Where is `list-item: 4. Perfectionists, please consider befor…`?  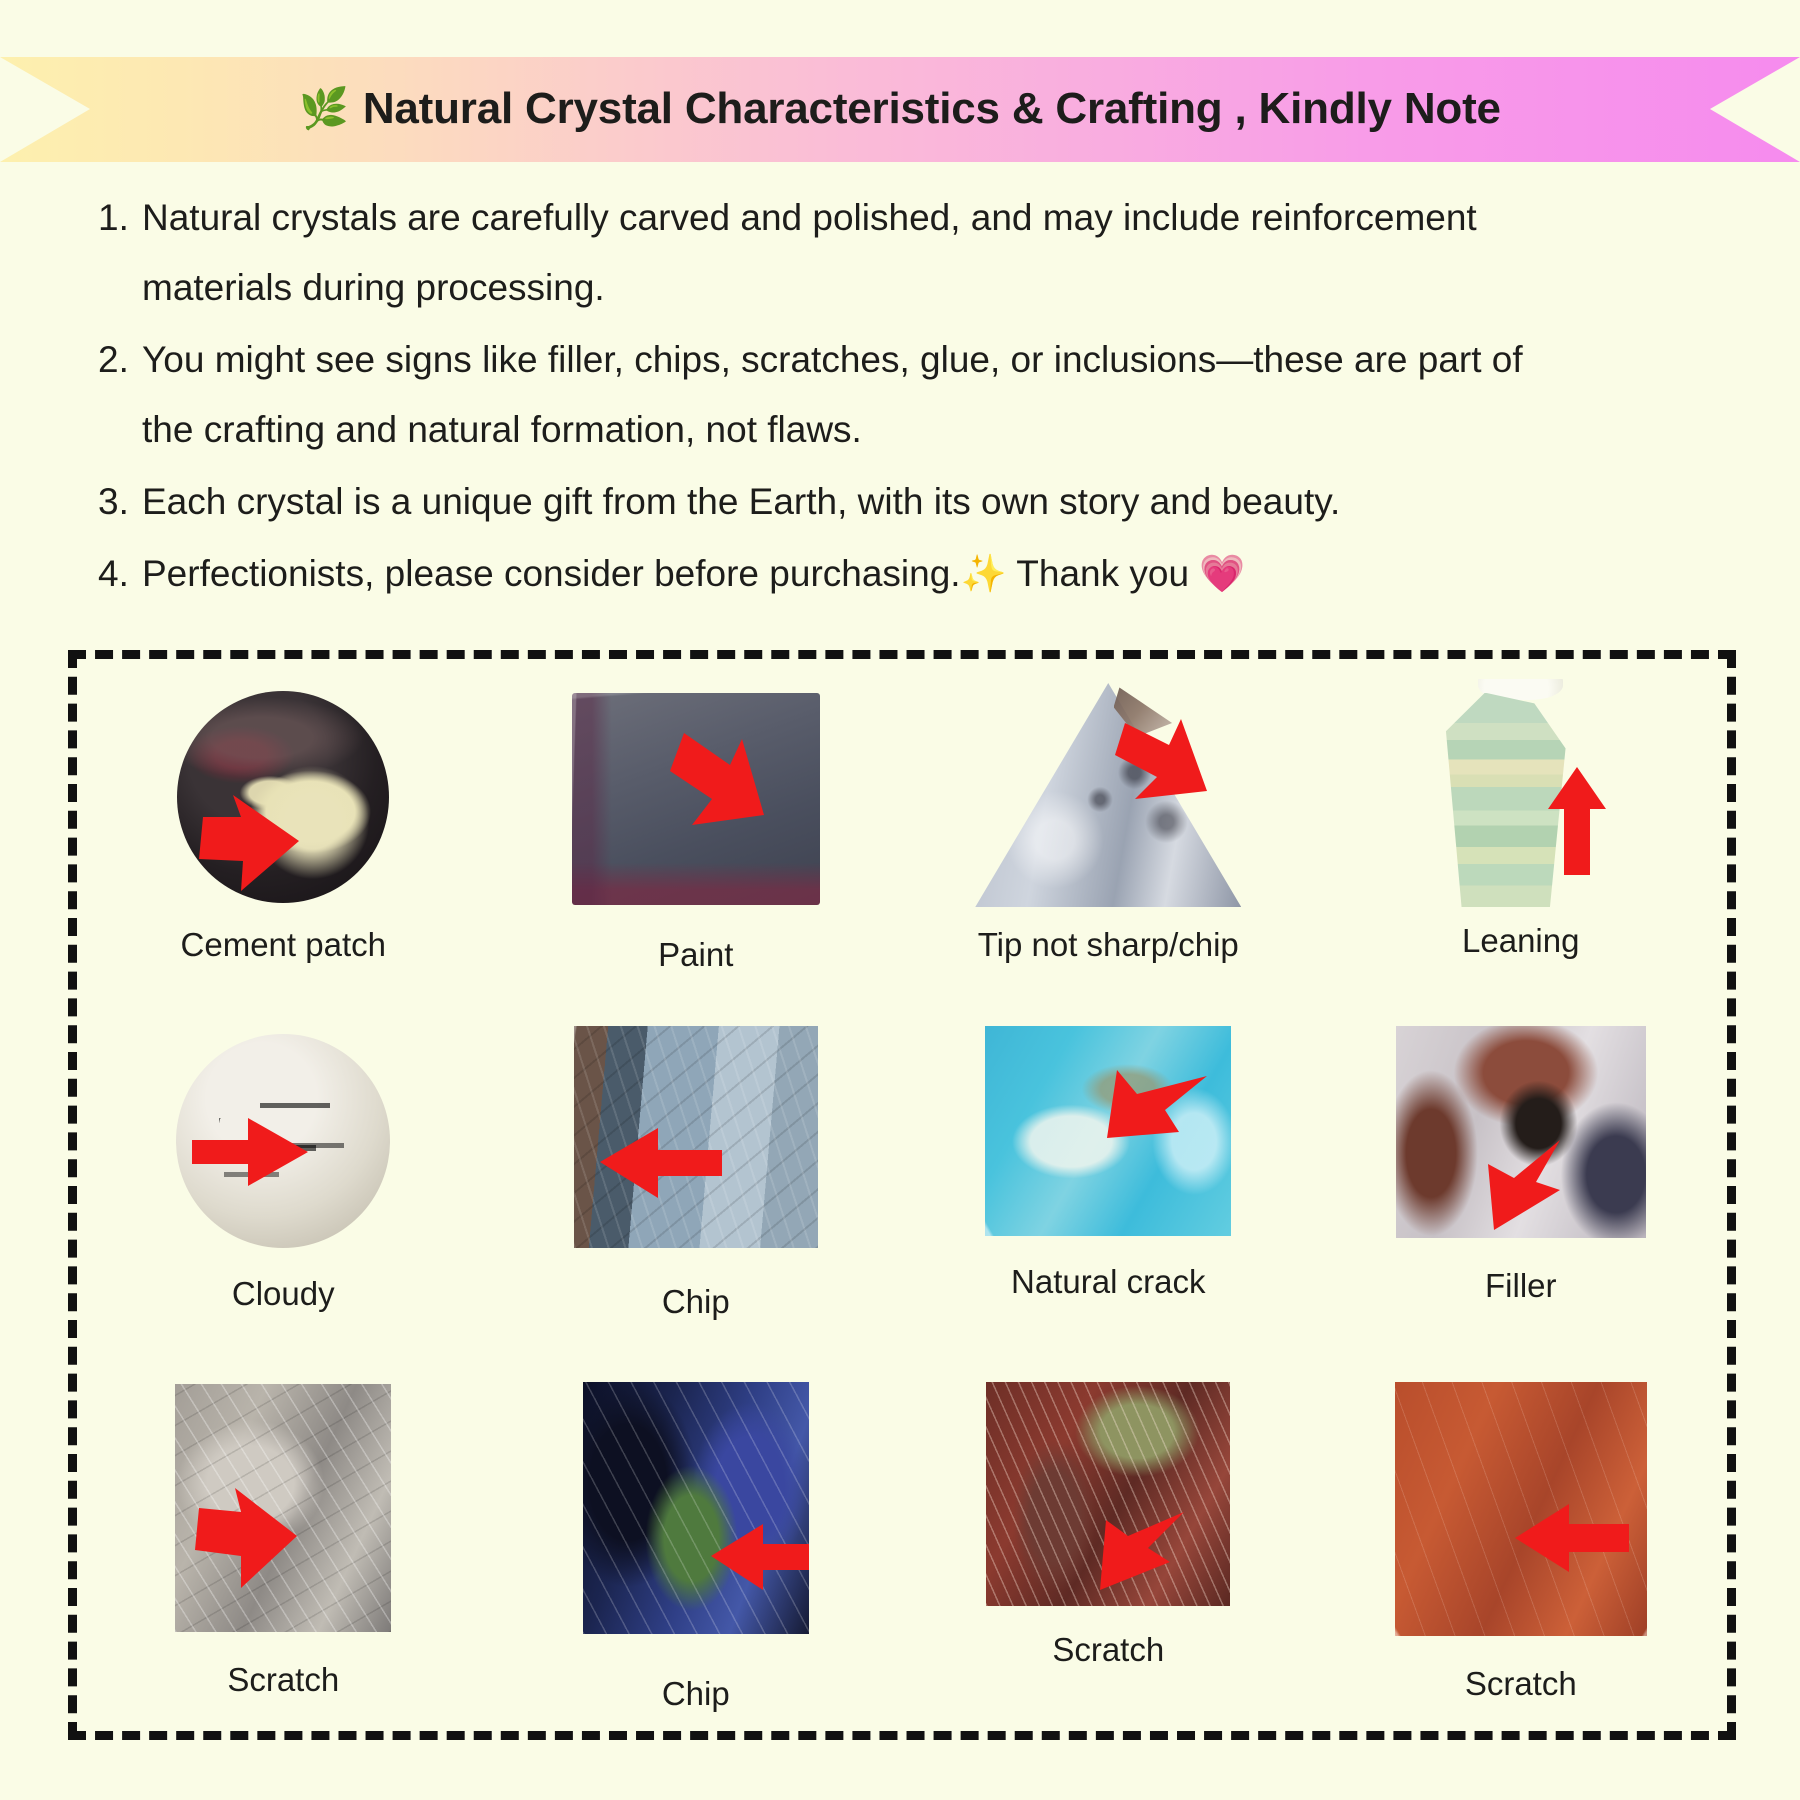 list-item: 4. Perfectionists, please consider befor… is located at coordinates (928, 574).